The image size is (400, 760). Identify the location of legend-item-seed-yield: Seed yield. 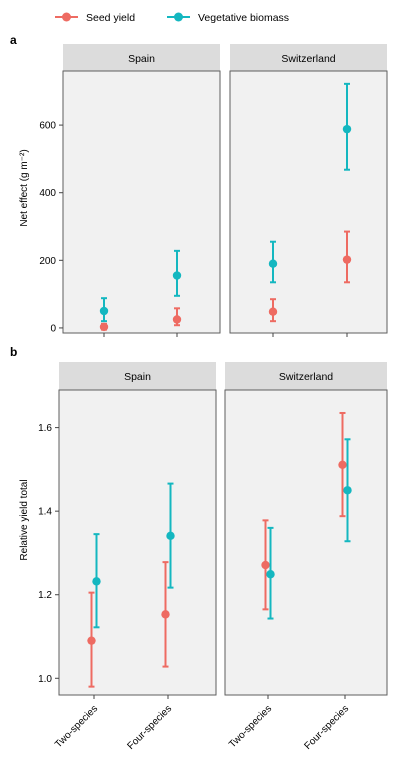
(95, 18).